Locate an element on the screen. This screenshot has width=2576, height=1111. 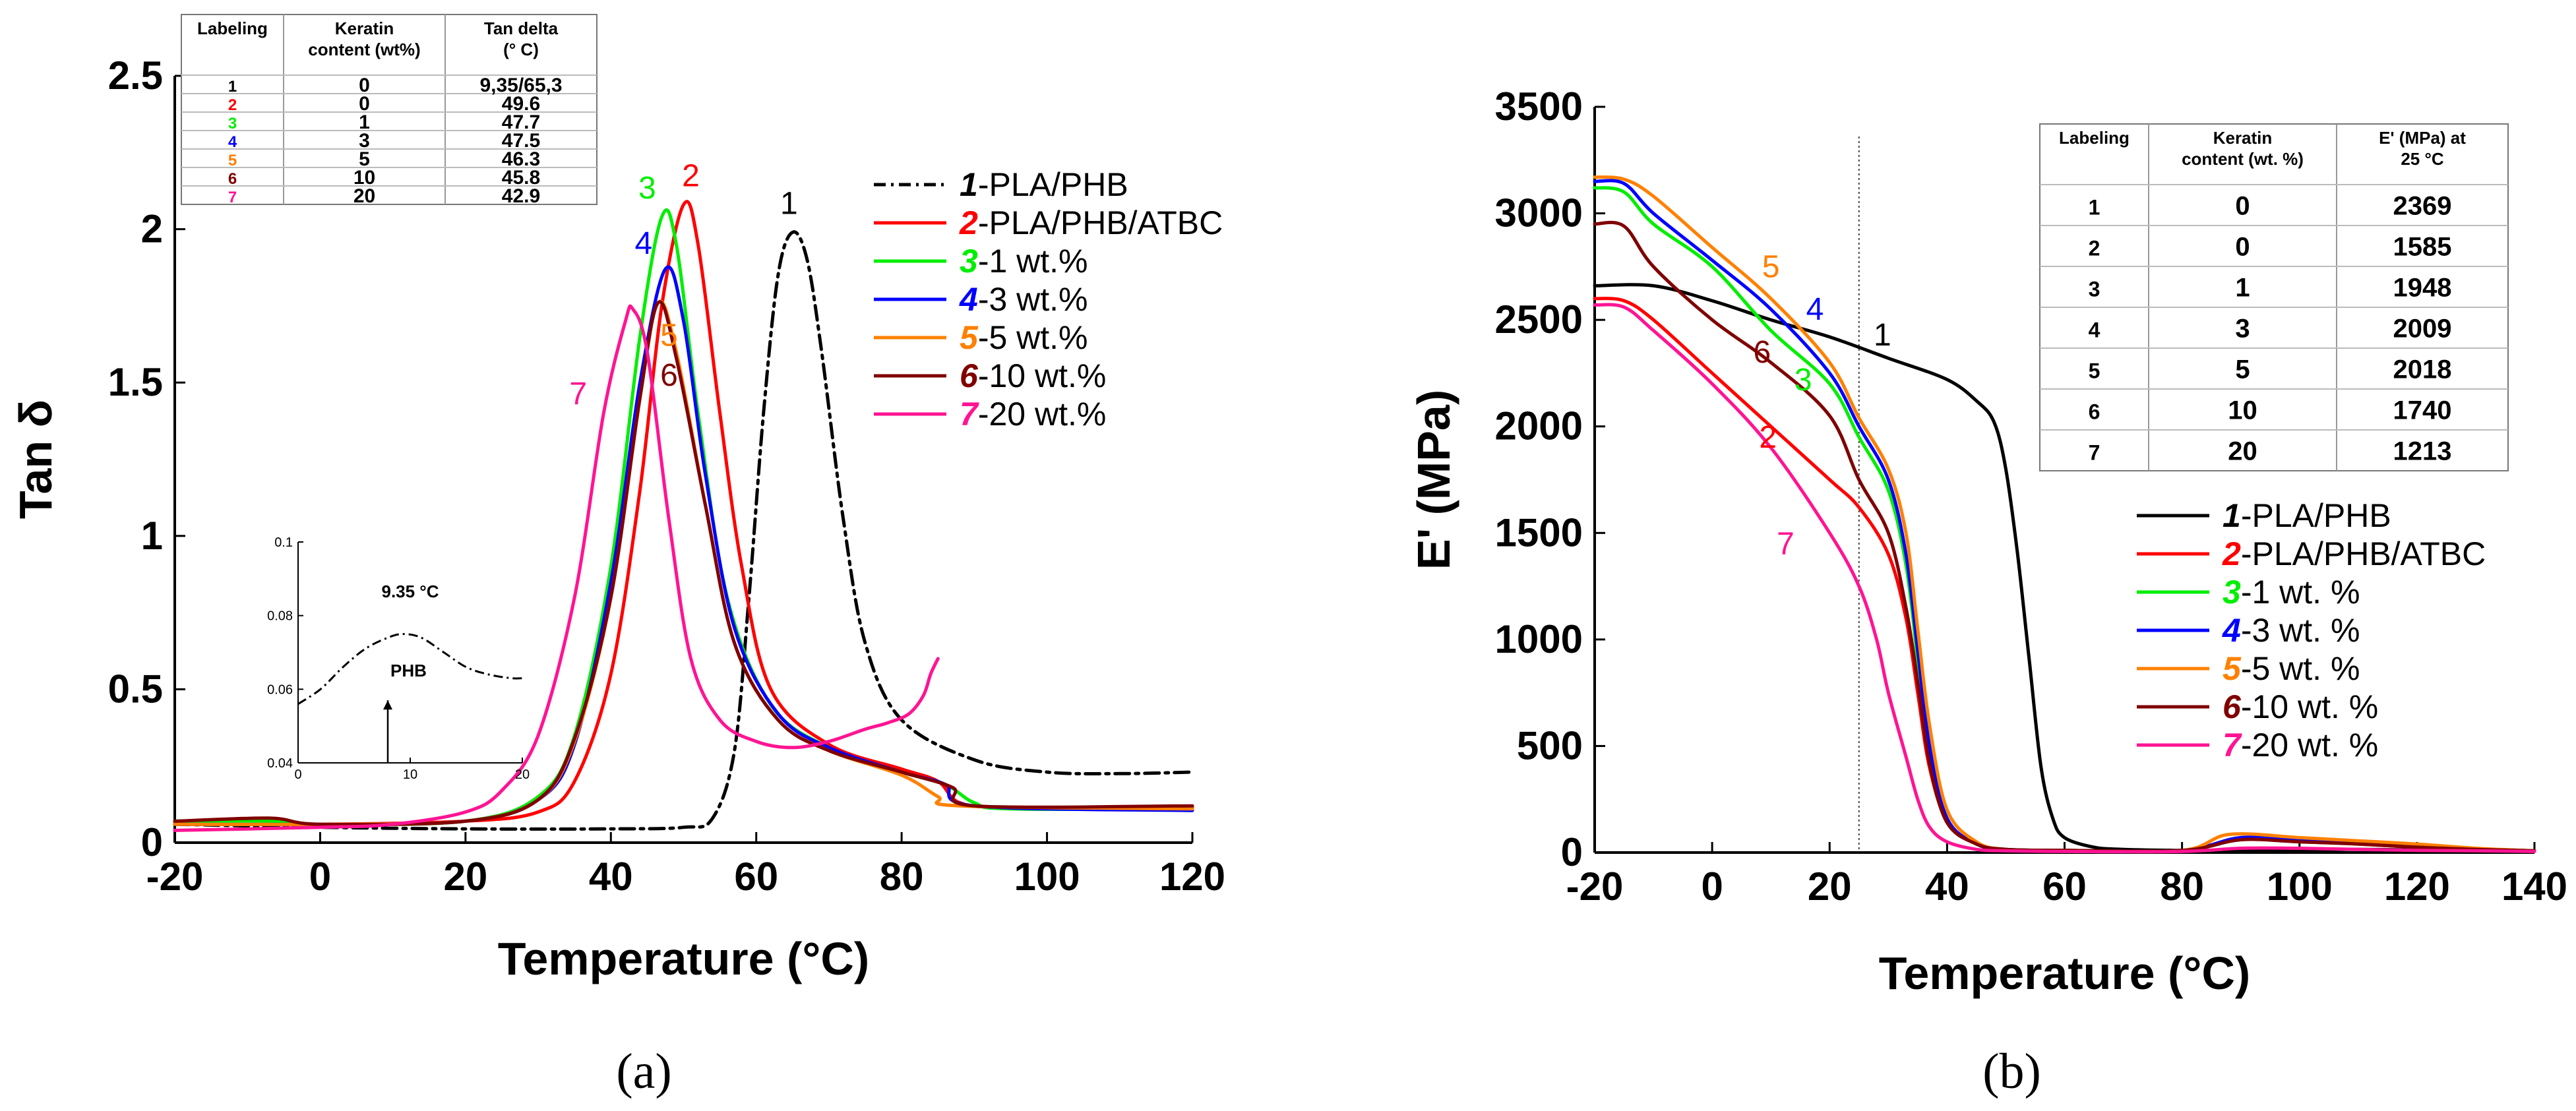
a-legend-label: -10 wt.% is located at coordinates (1042, 376).